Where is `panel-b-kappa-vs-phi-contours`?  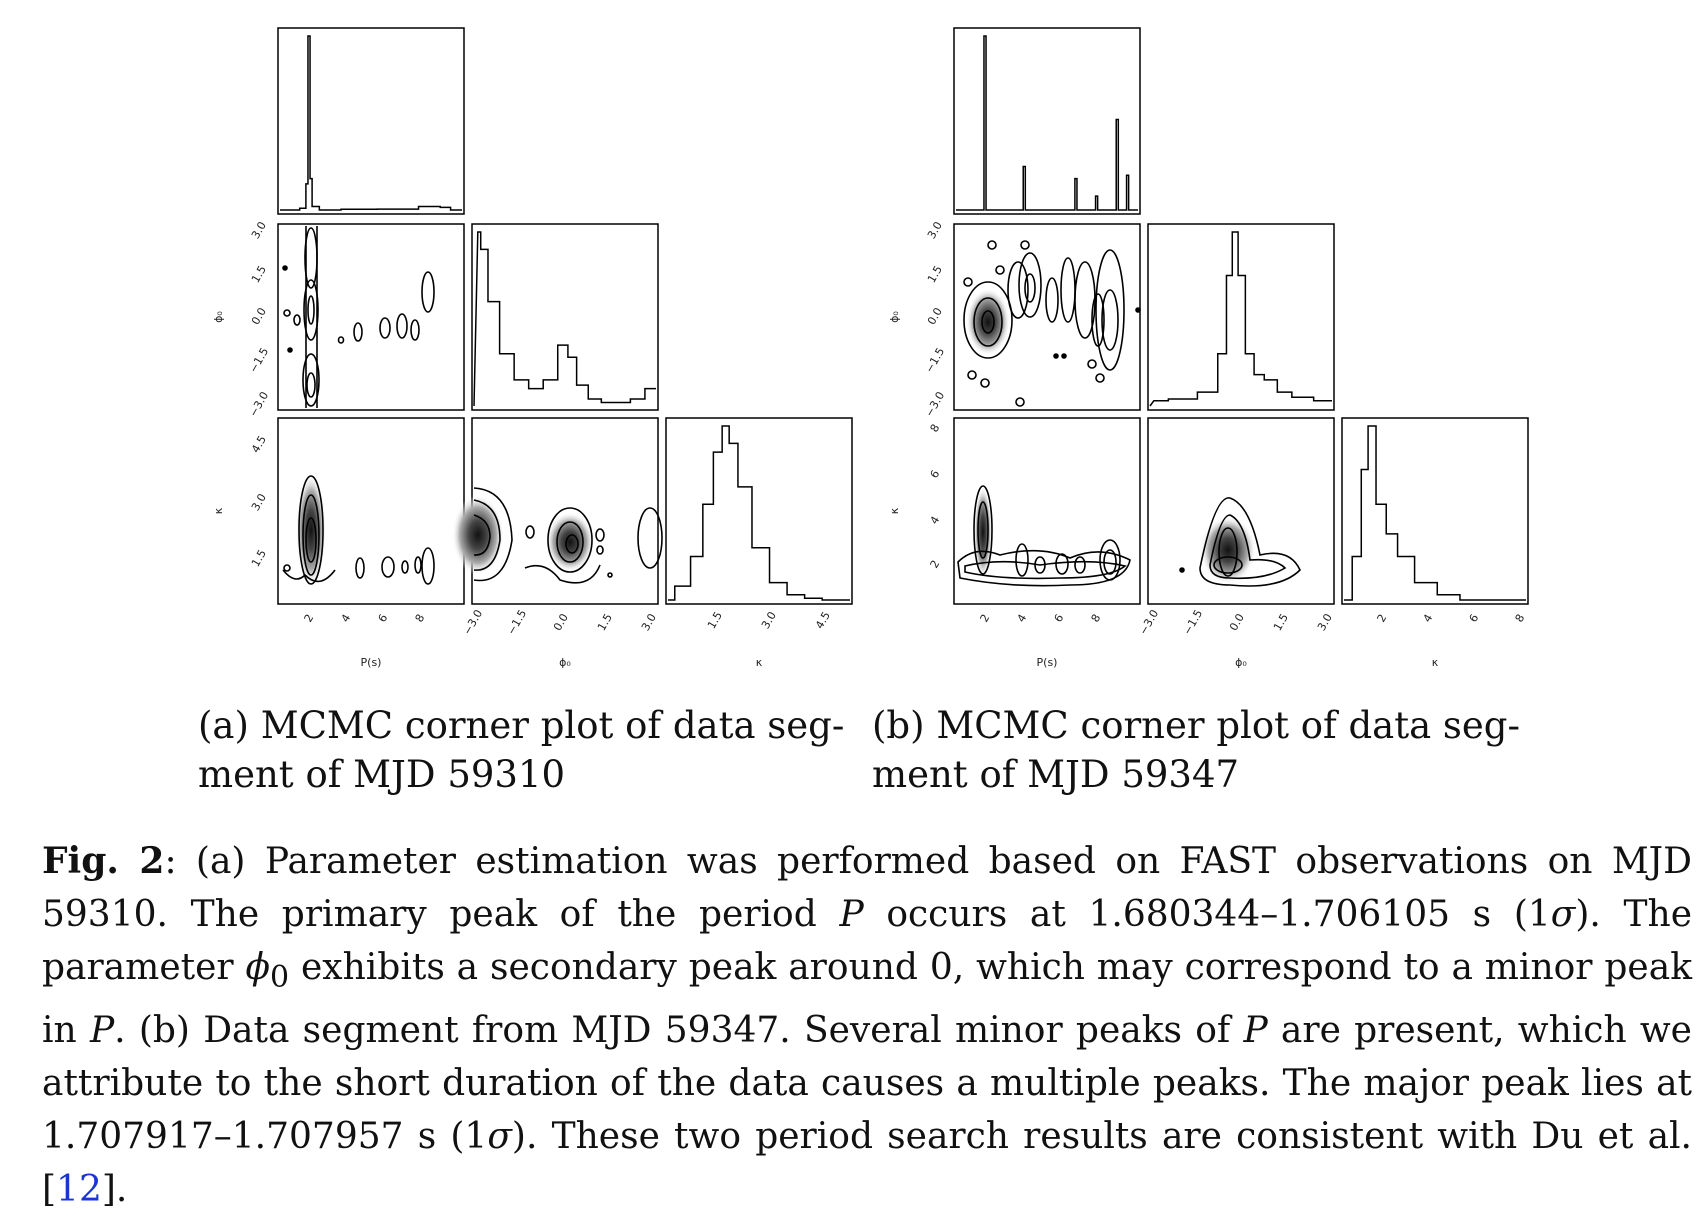
panel-b-kappa-vs-phi-contours is located at coordinates (1240, 542).